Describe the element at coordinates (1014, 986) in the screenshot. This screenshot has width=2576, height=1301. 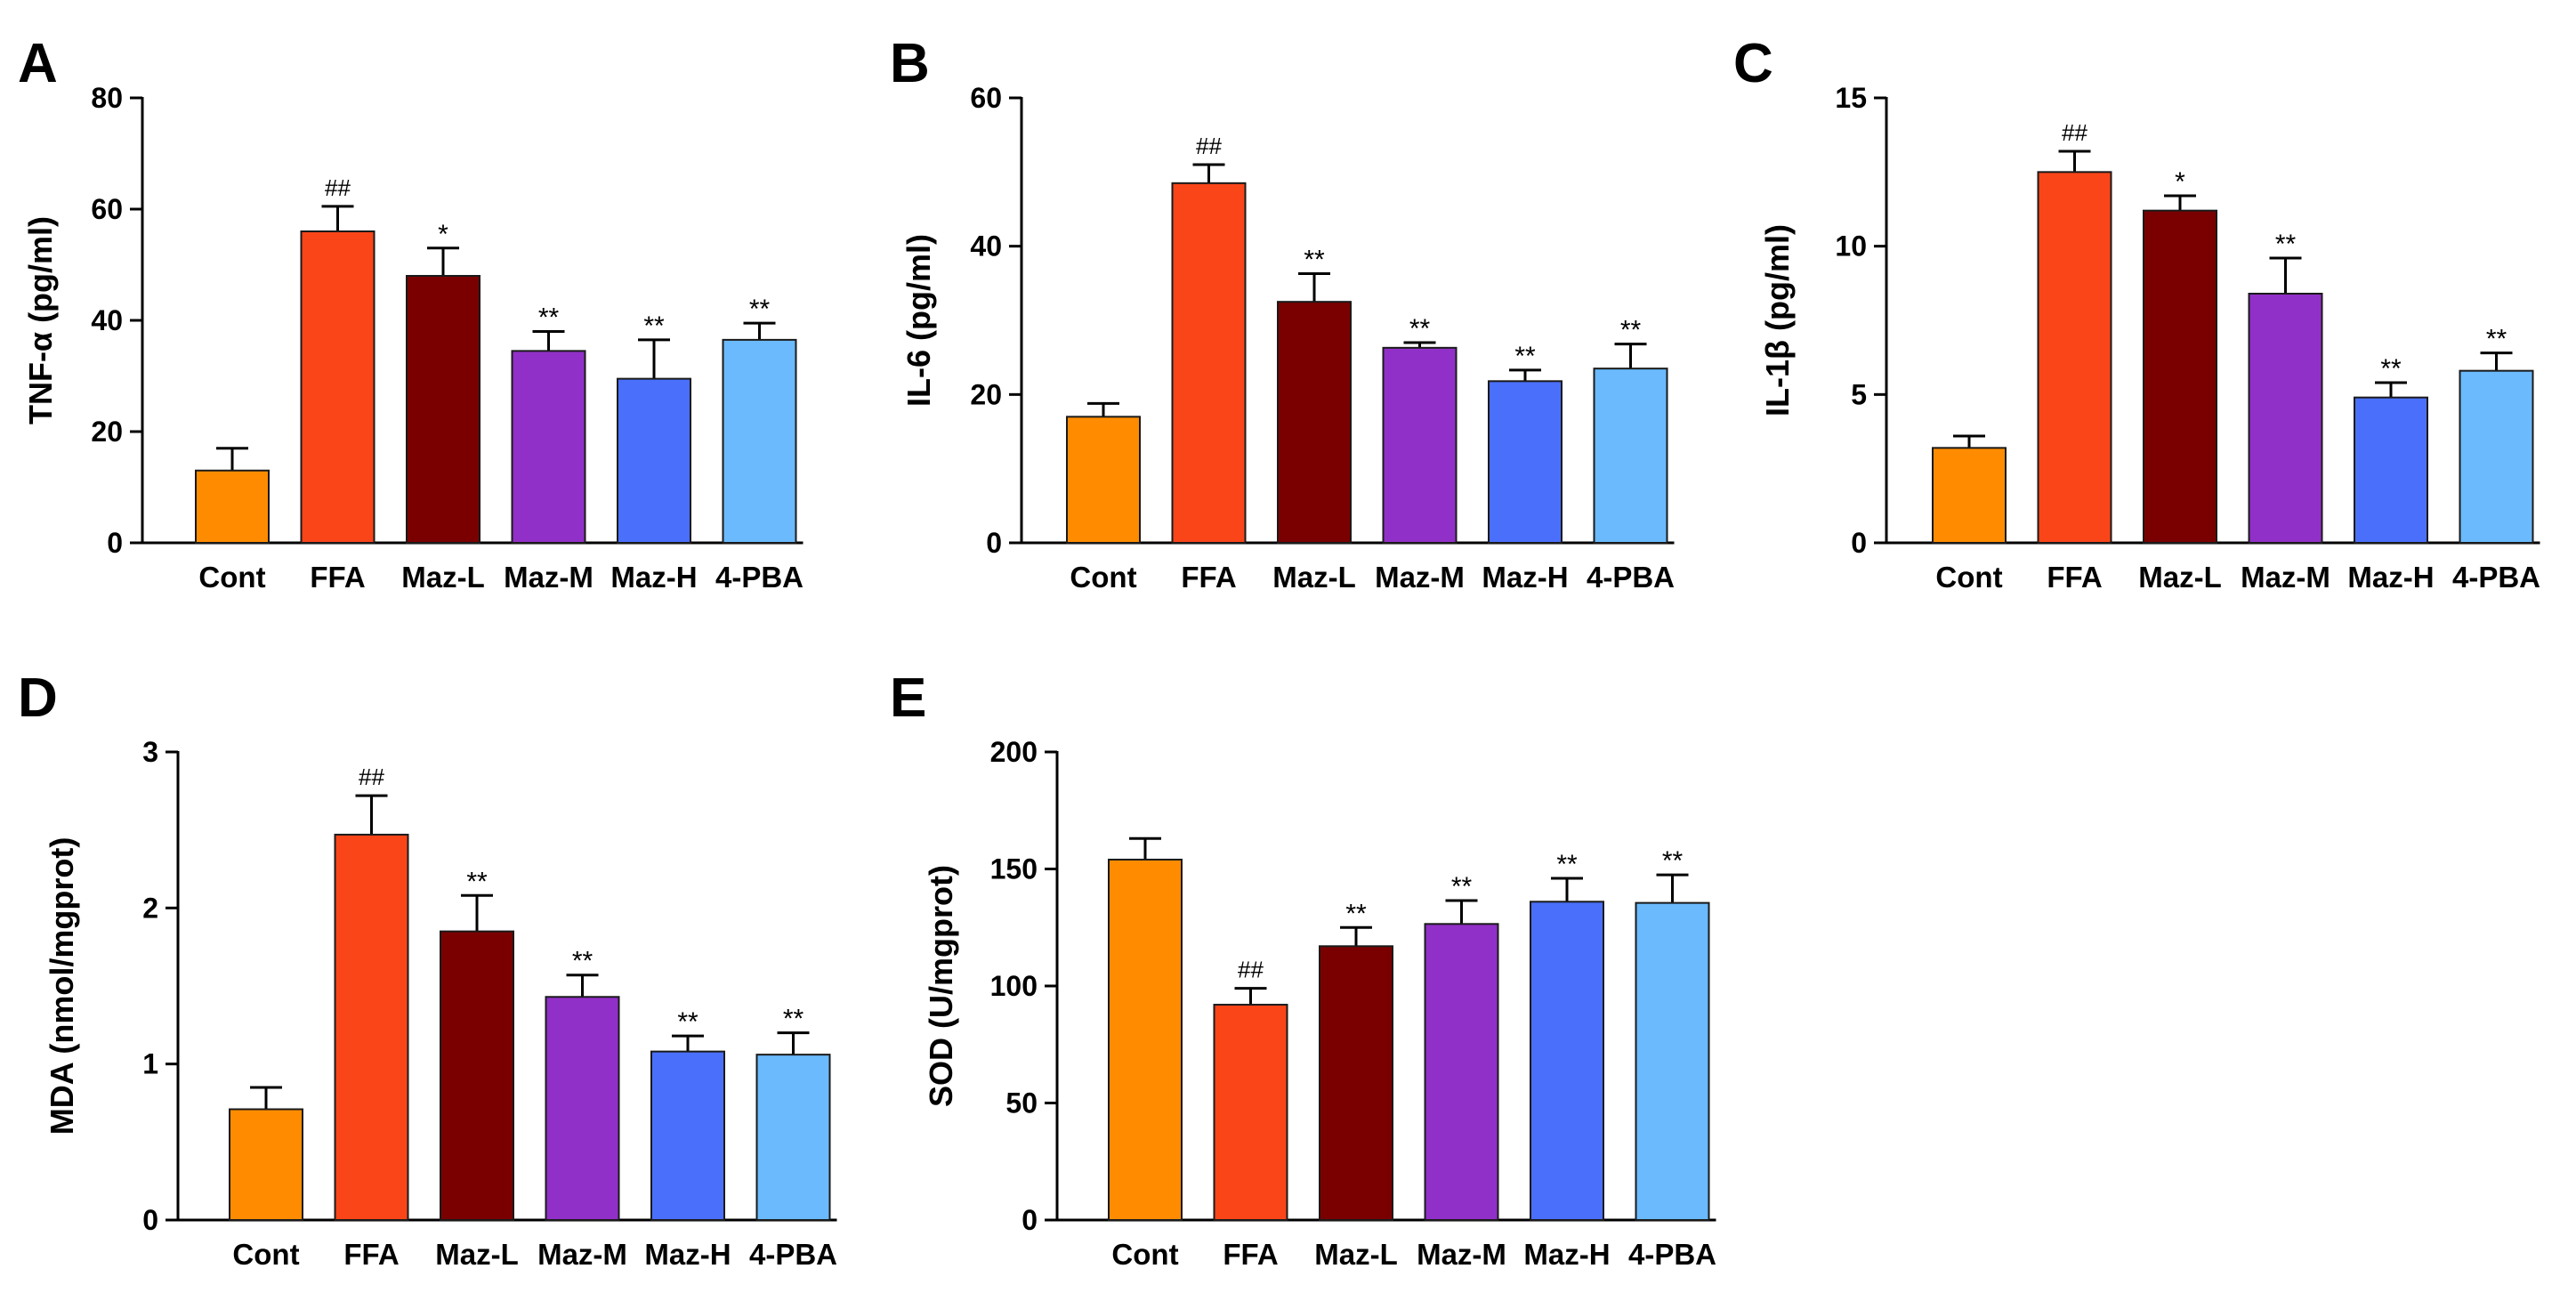
I see `y-tick-label: 100` at that location.